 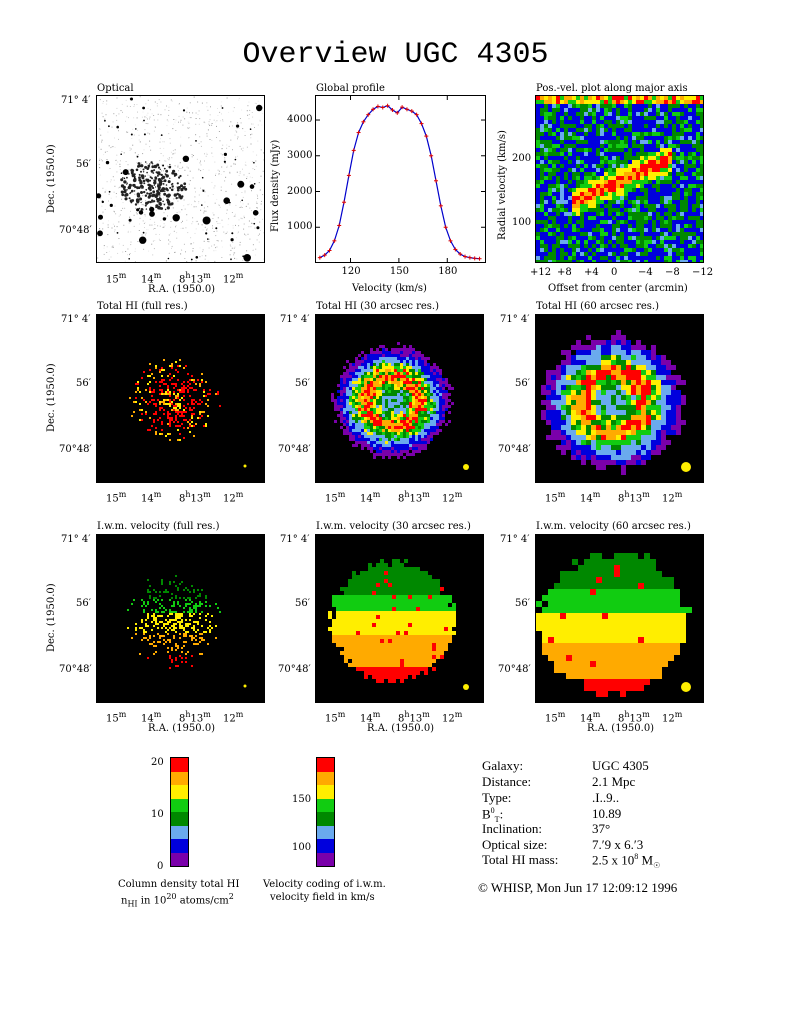 I want to click on page-title: Overview UGC 4305, so click(x=395, y=55).